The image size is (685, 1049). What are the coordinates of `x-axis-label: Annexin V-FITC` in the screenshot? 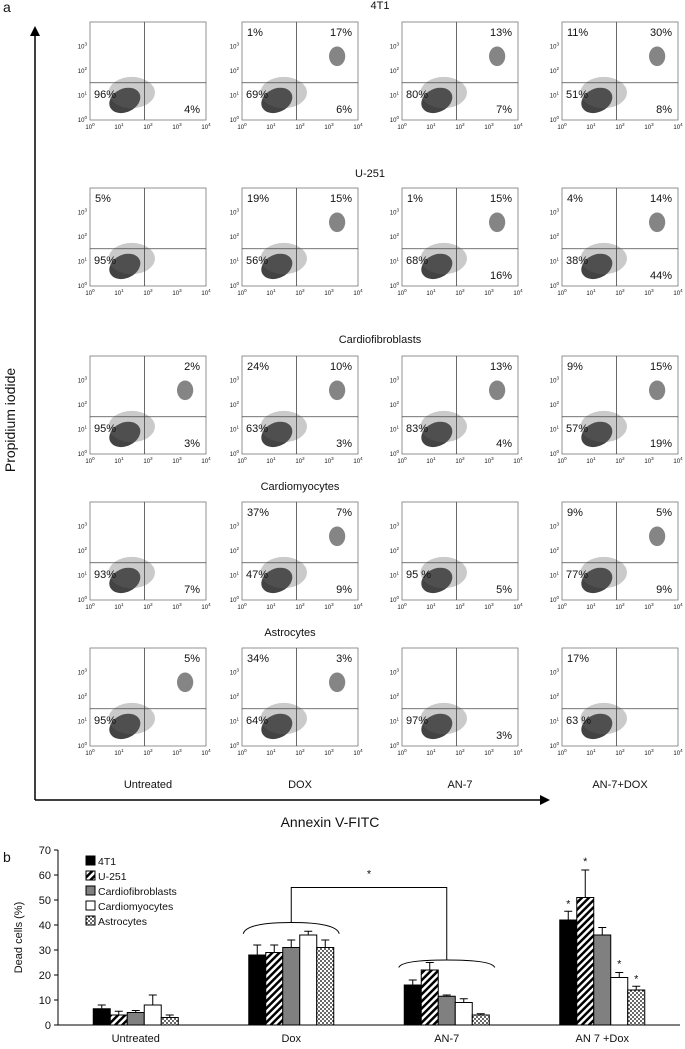 It's located at (330, 822).